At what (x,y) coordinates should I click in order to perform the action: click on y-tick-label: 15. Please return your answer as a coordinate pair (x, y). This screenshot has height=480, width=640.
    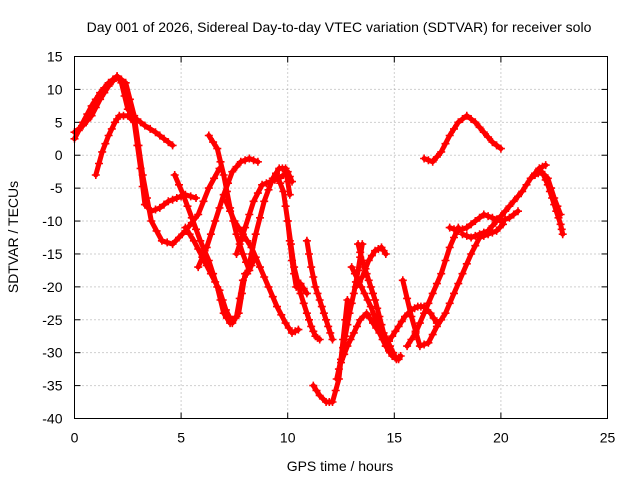
    Looking at the image, I should click on (55, 57).